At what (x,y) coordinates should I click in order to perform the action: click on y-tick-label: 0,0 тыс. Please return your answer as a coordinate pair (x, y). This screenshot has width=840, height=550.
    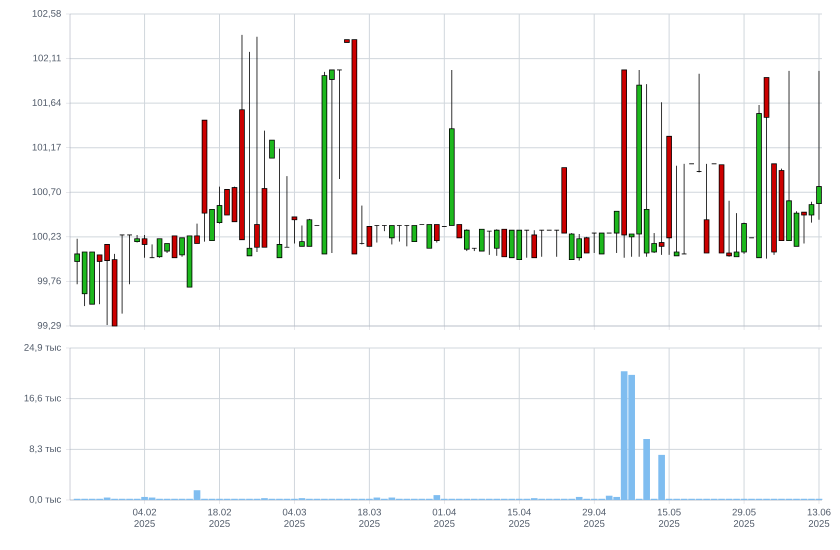
    Looking at the image, I should click on (46, 500).